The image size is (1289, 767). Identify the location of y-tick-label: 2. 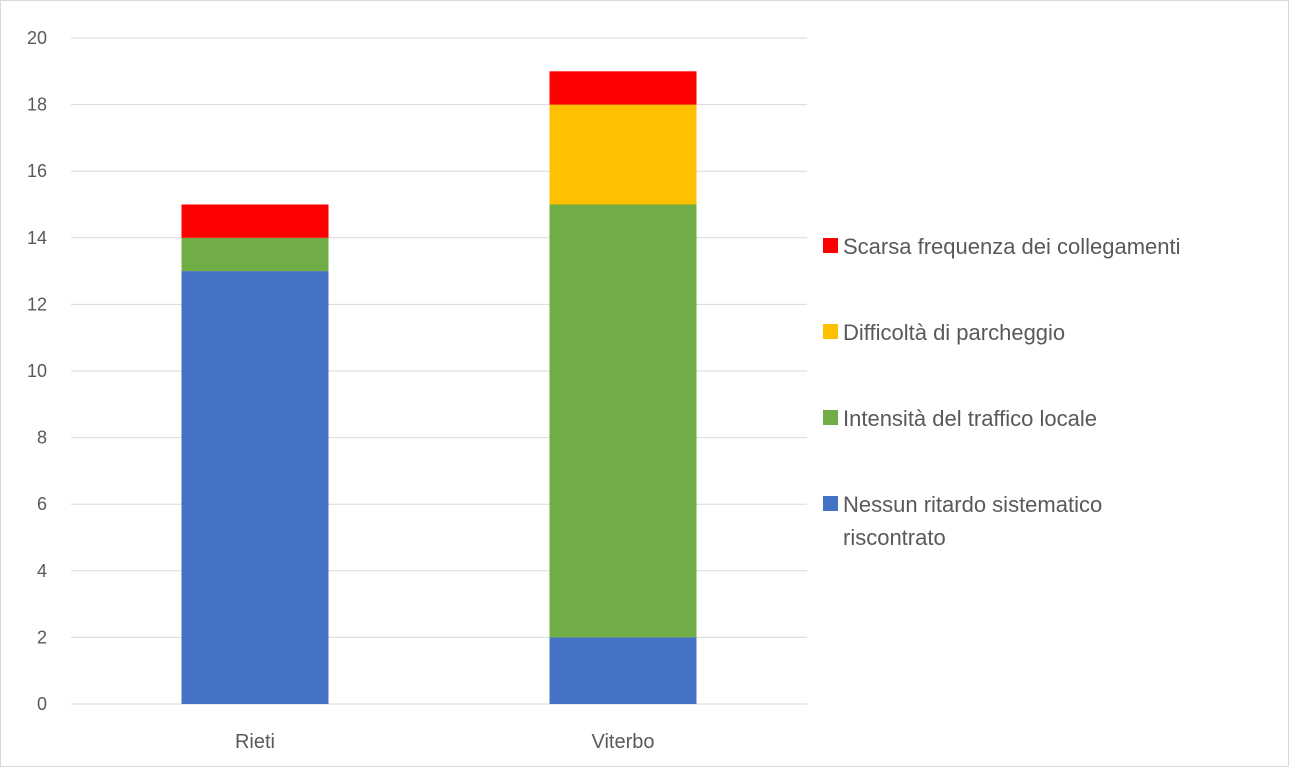
(42, 637).